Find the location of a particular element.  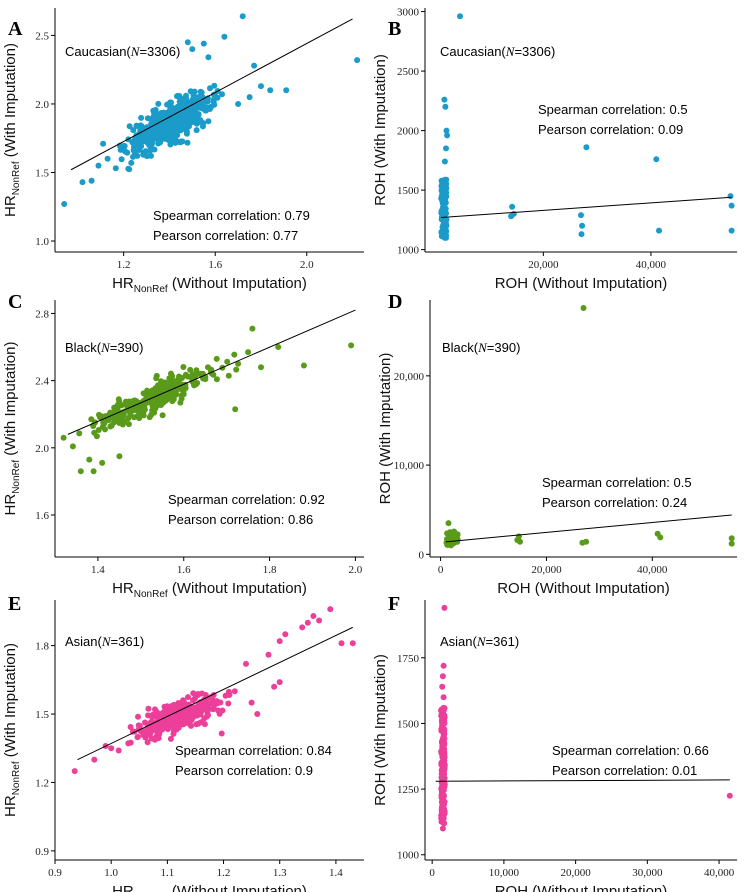

spearman-annotation: Spearman correlation: 0.79 is located at coordinates (231, 215).